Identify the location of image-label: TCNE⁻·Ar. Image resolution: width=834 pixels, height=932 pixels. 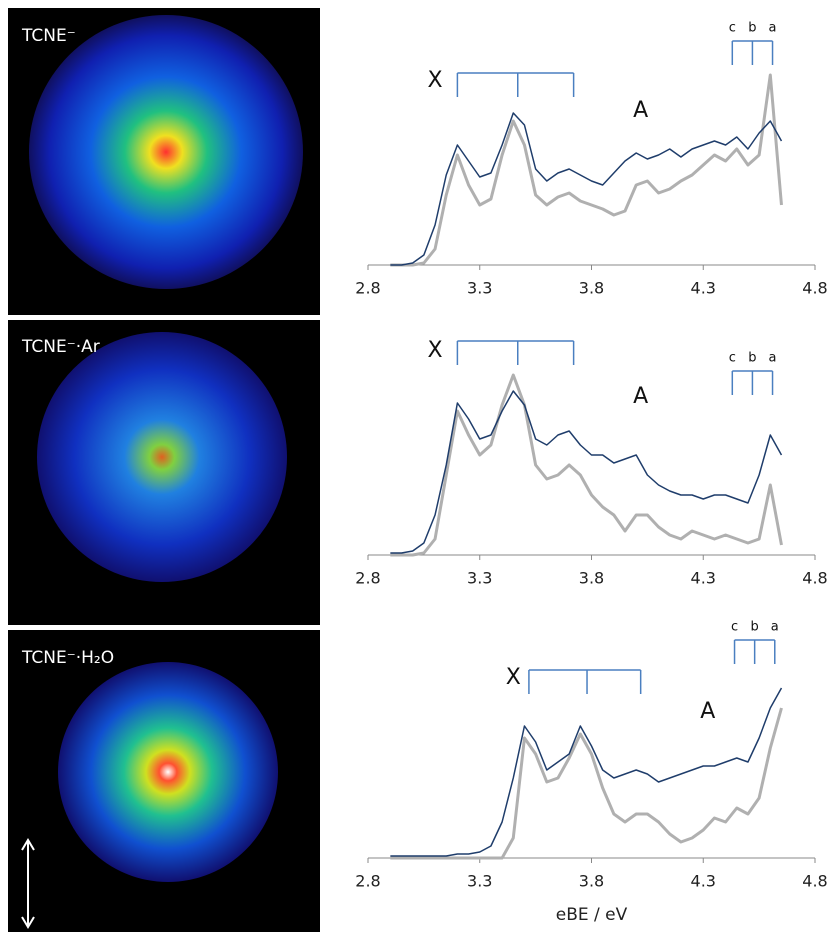
(60, 347).